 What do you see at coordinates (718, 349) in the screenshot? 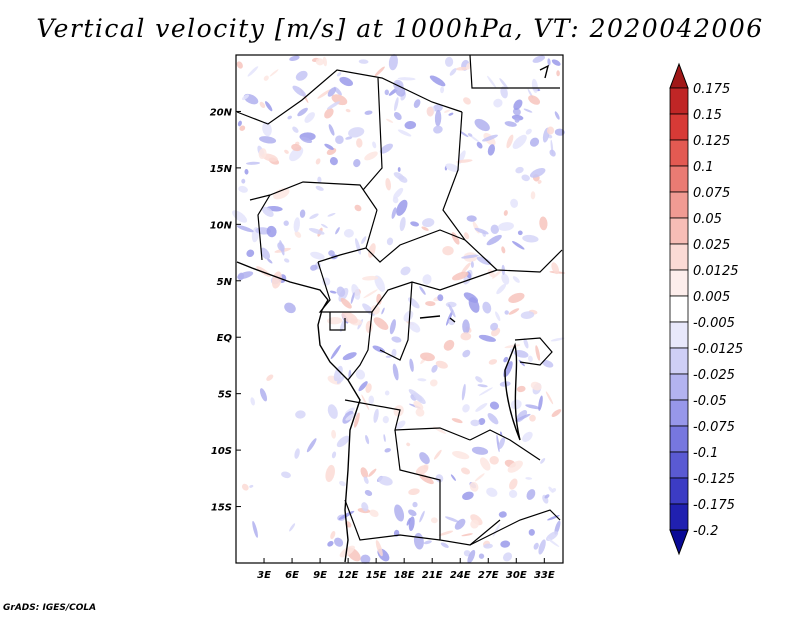
I see `colorbar-label: -0.0125` at bounding box center [718, 349].